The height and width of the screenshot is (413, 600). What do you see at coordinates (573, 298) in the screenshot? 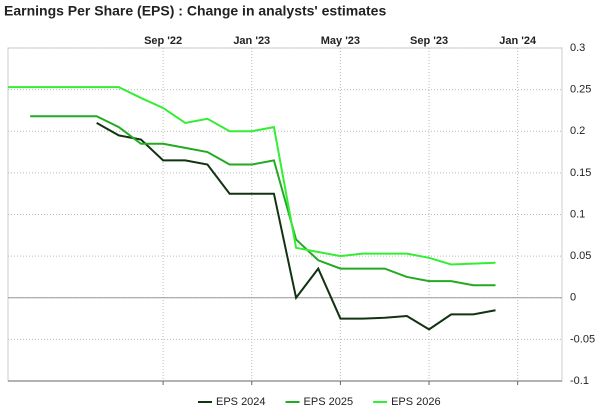
I see `y-tick-label: 0` at bounding box center [573, 298].